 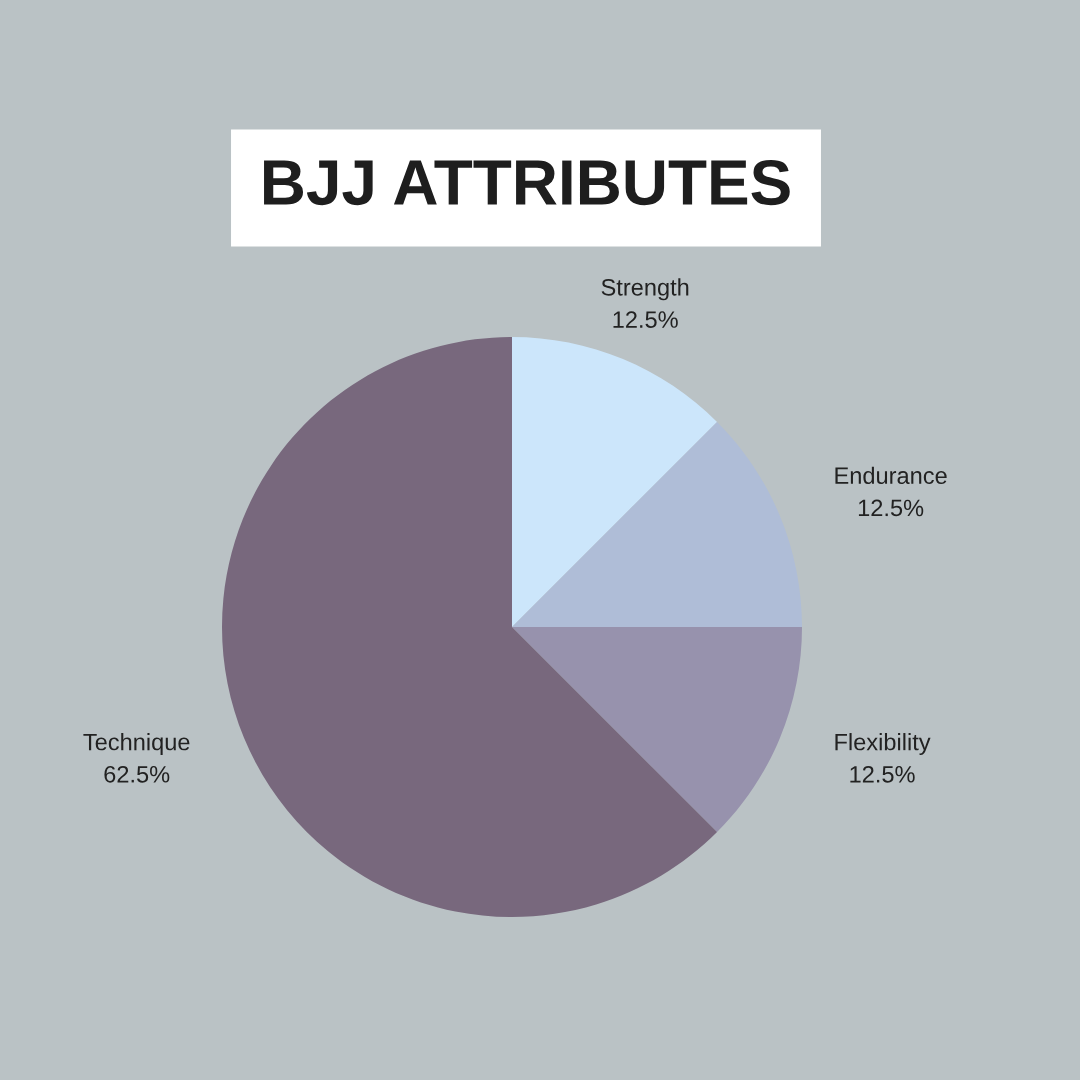 What do you see at coordinates (891, 475) in the screenshot?
I see `slice-label: Endurance` at bounding box center [891, 475].